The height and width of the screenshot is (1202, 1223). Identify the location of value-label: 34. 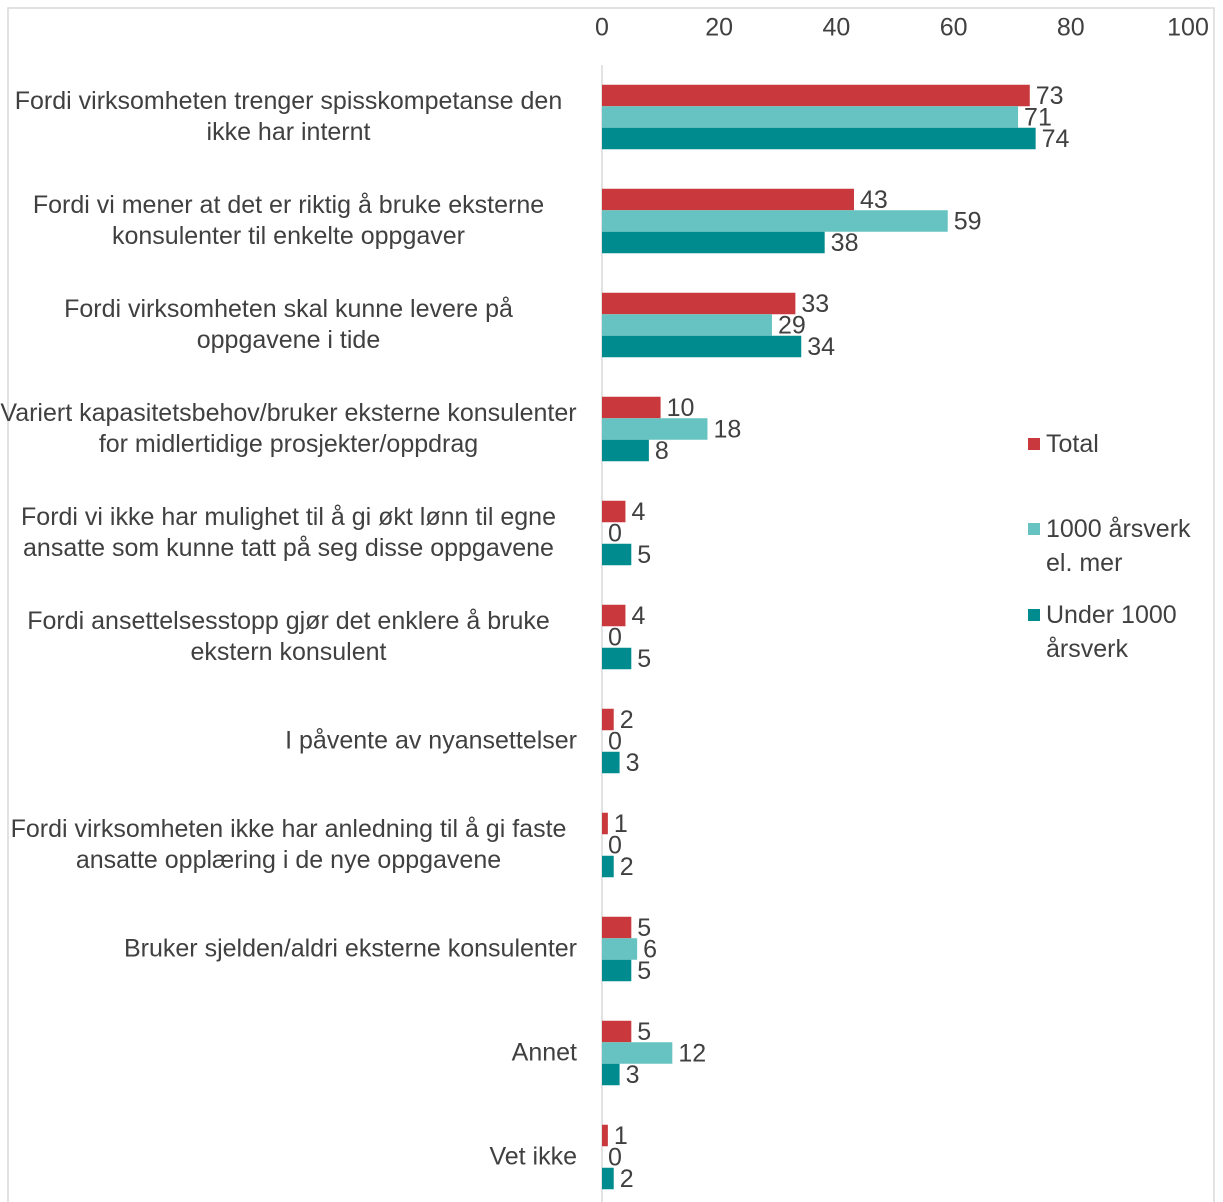
(821, 347).